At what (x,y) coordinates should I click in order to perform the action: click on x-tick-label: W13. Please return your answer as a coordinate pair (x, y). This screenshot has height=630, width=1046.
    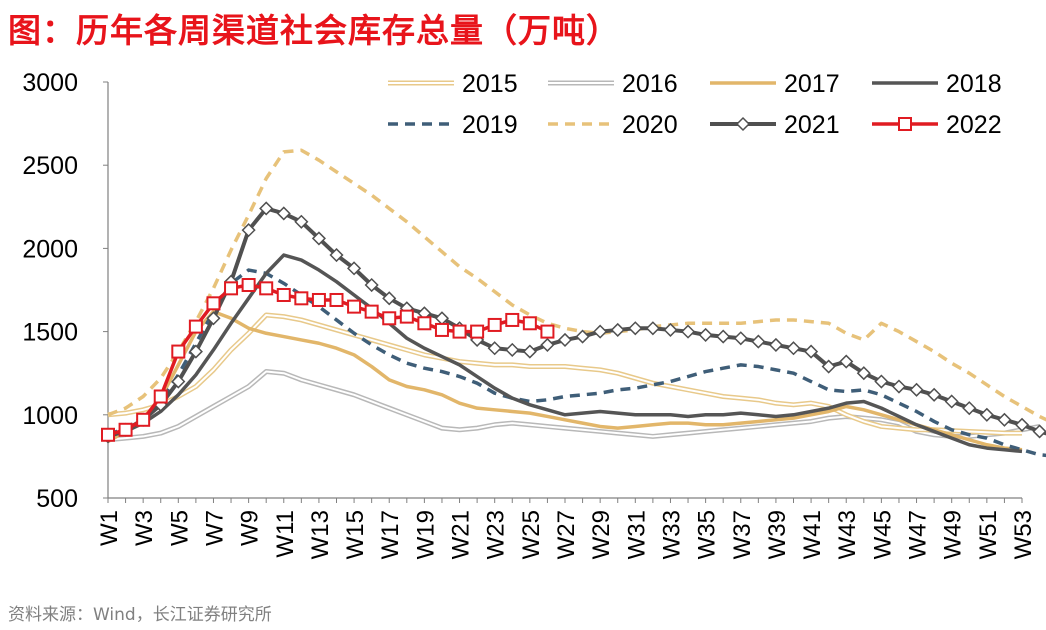
    Looking at the image, I should click on (320, 534).